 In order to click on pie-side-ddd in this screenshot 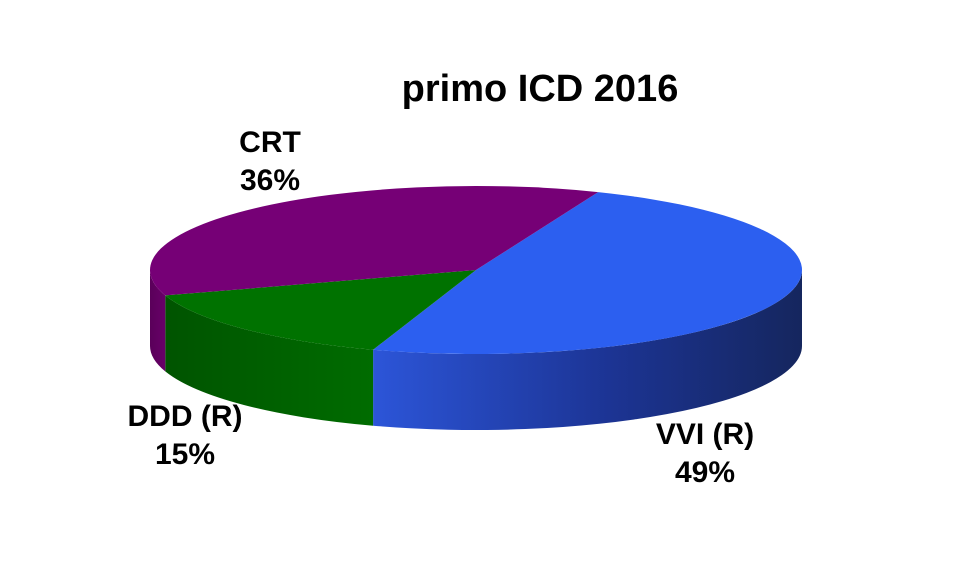, I will do `click(269, 360)`.